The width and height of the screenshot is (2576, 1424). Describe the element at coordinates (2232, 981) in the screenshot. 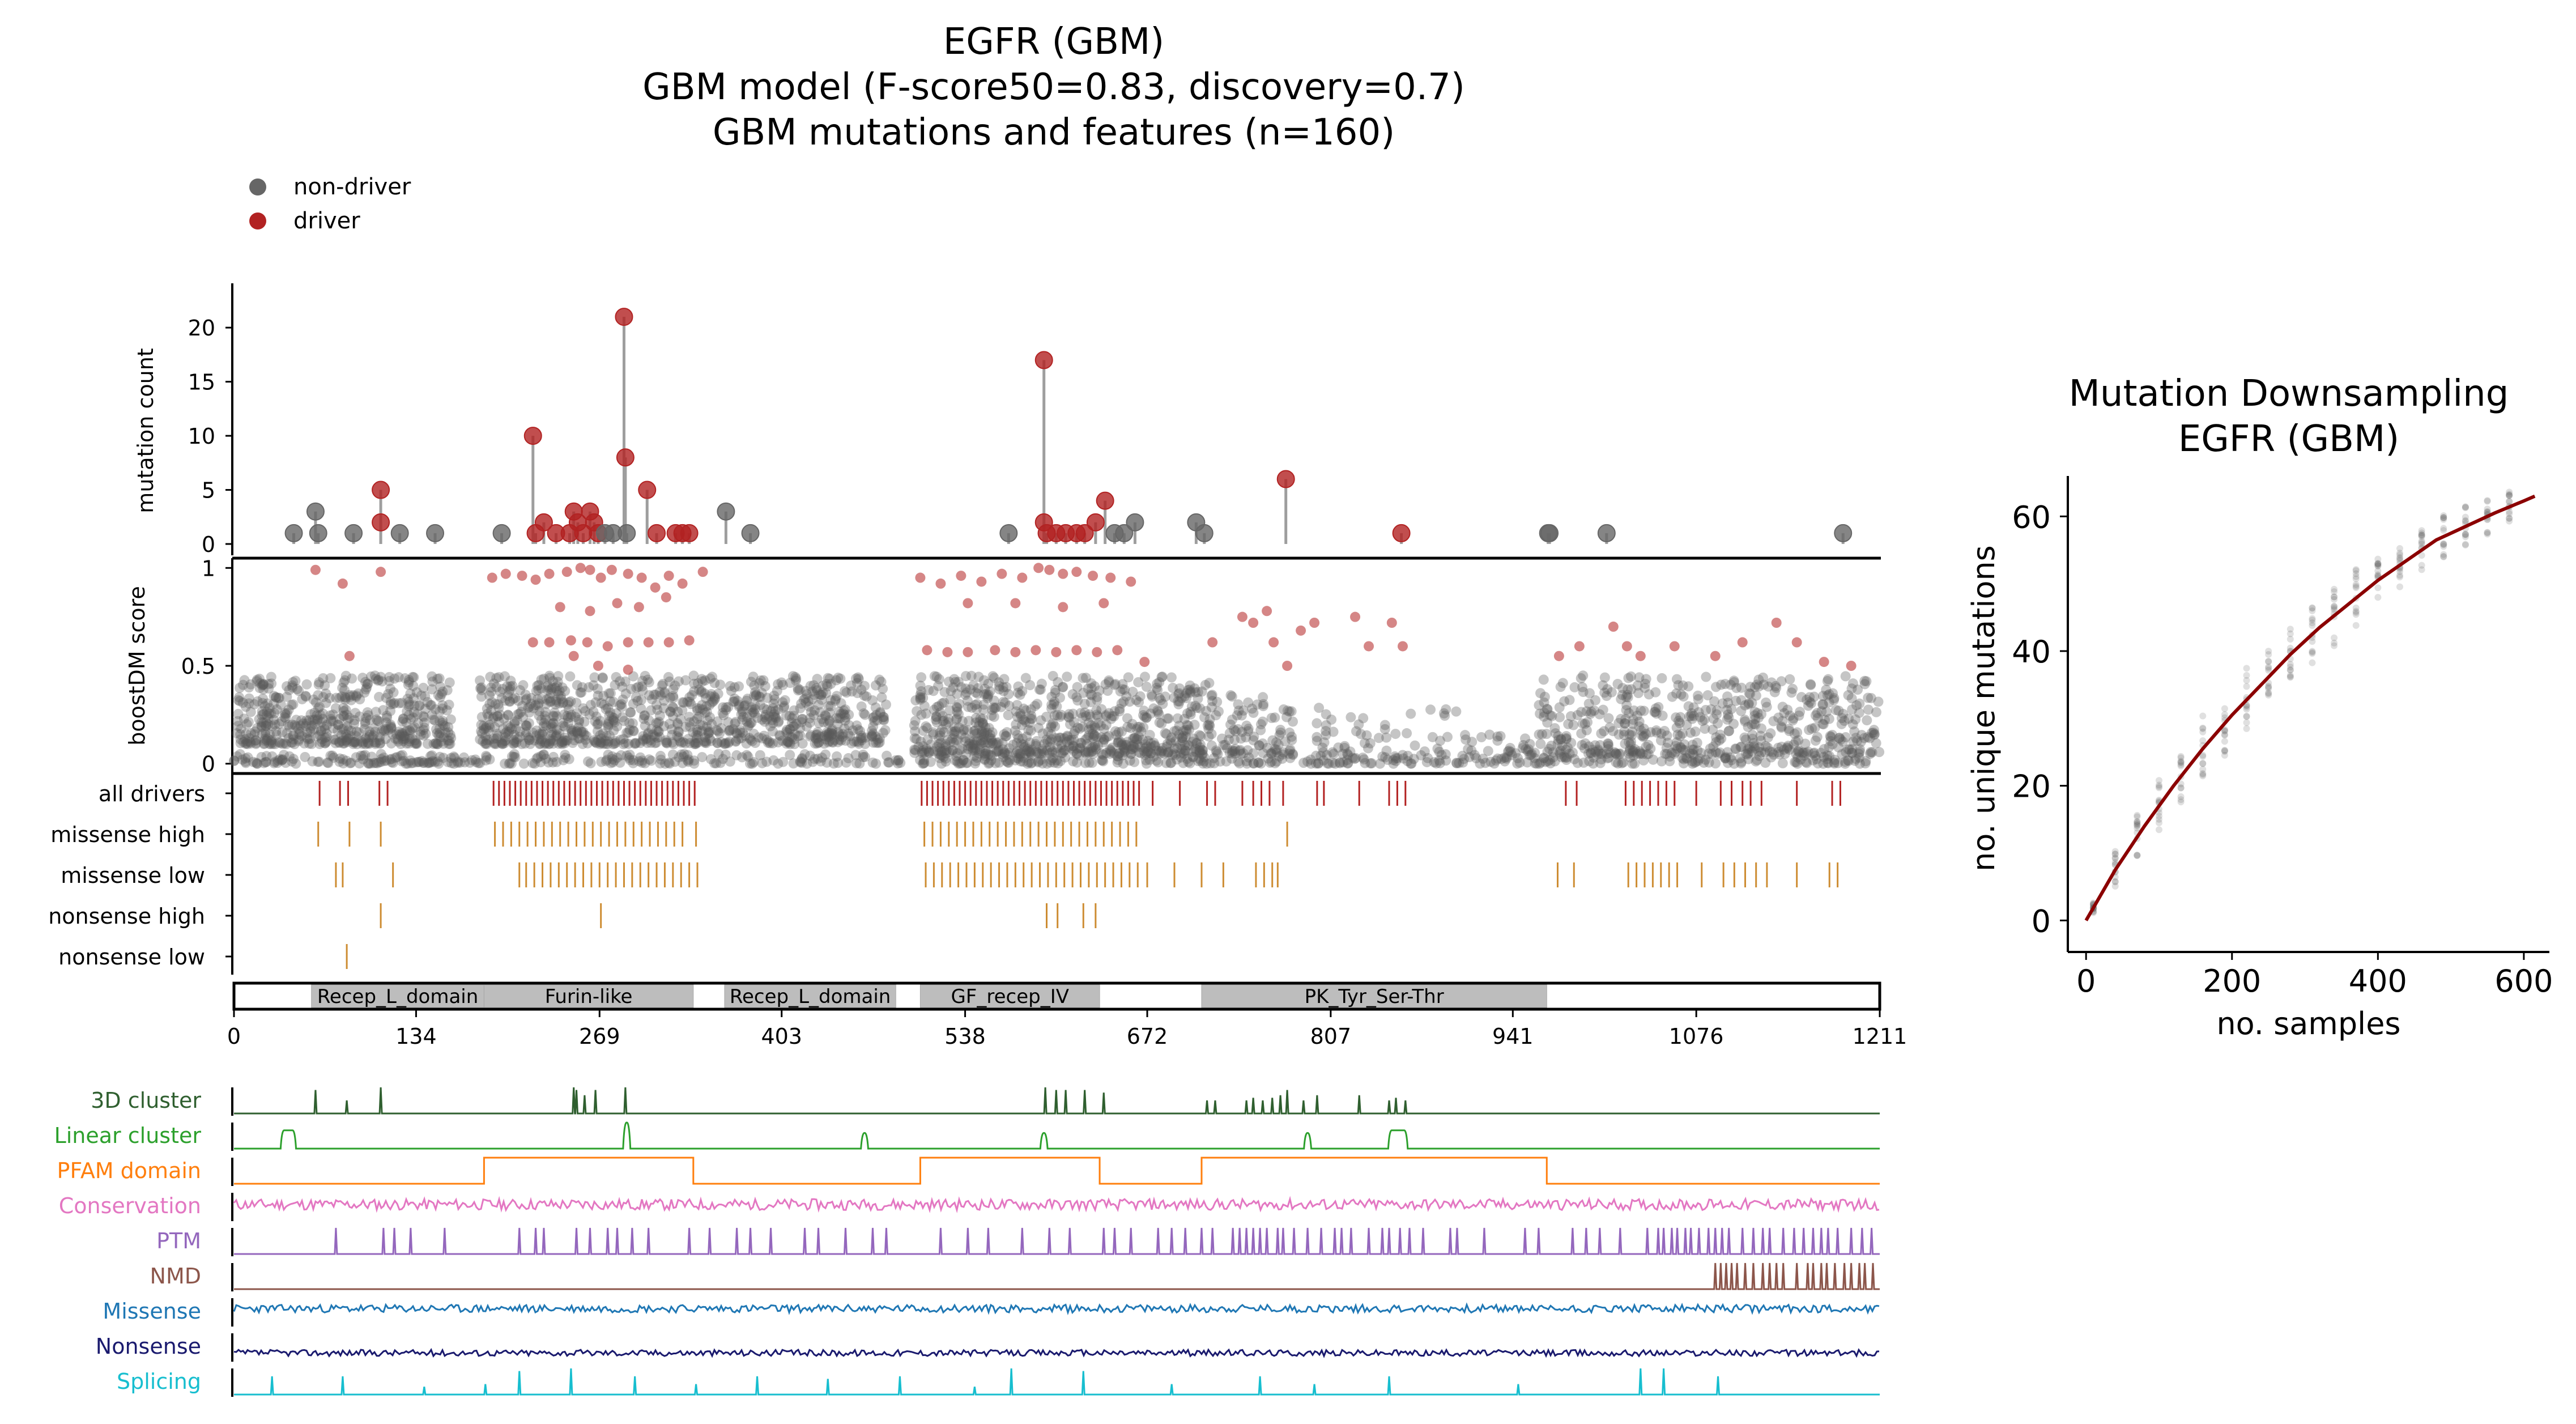

I see `downsampling-xtick-label: 200` at that location.